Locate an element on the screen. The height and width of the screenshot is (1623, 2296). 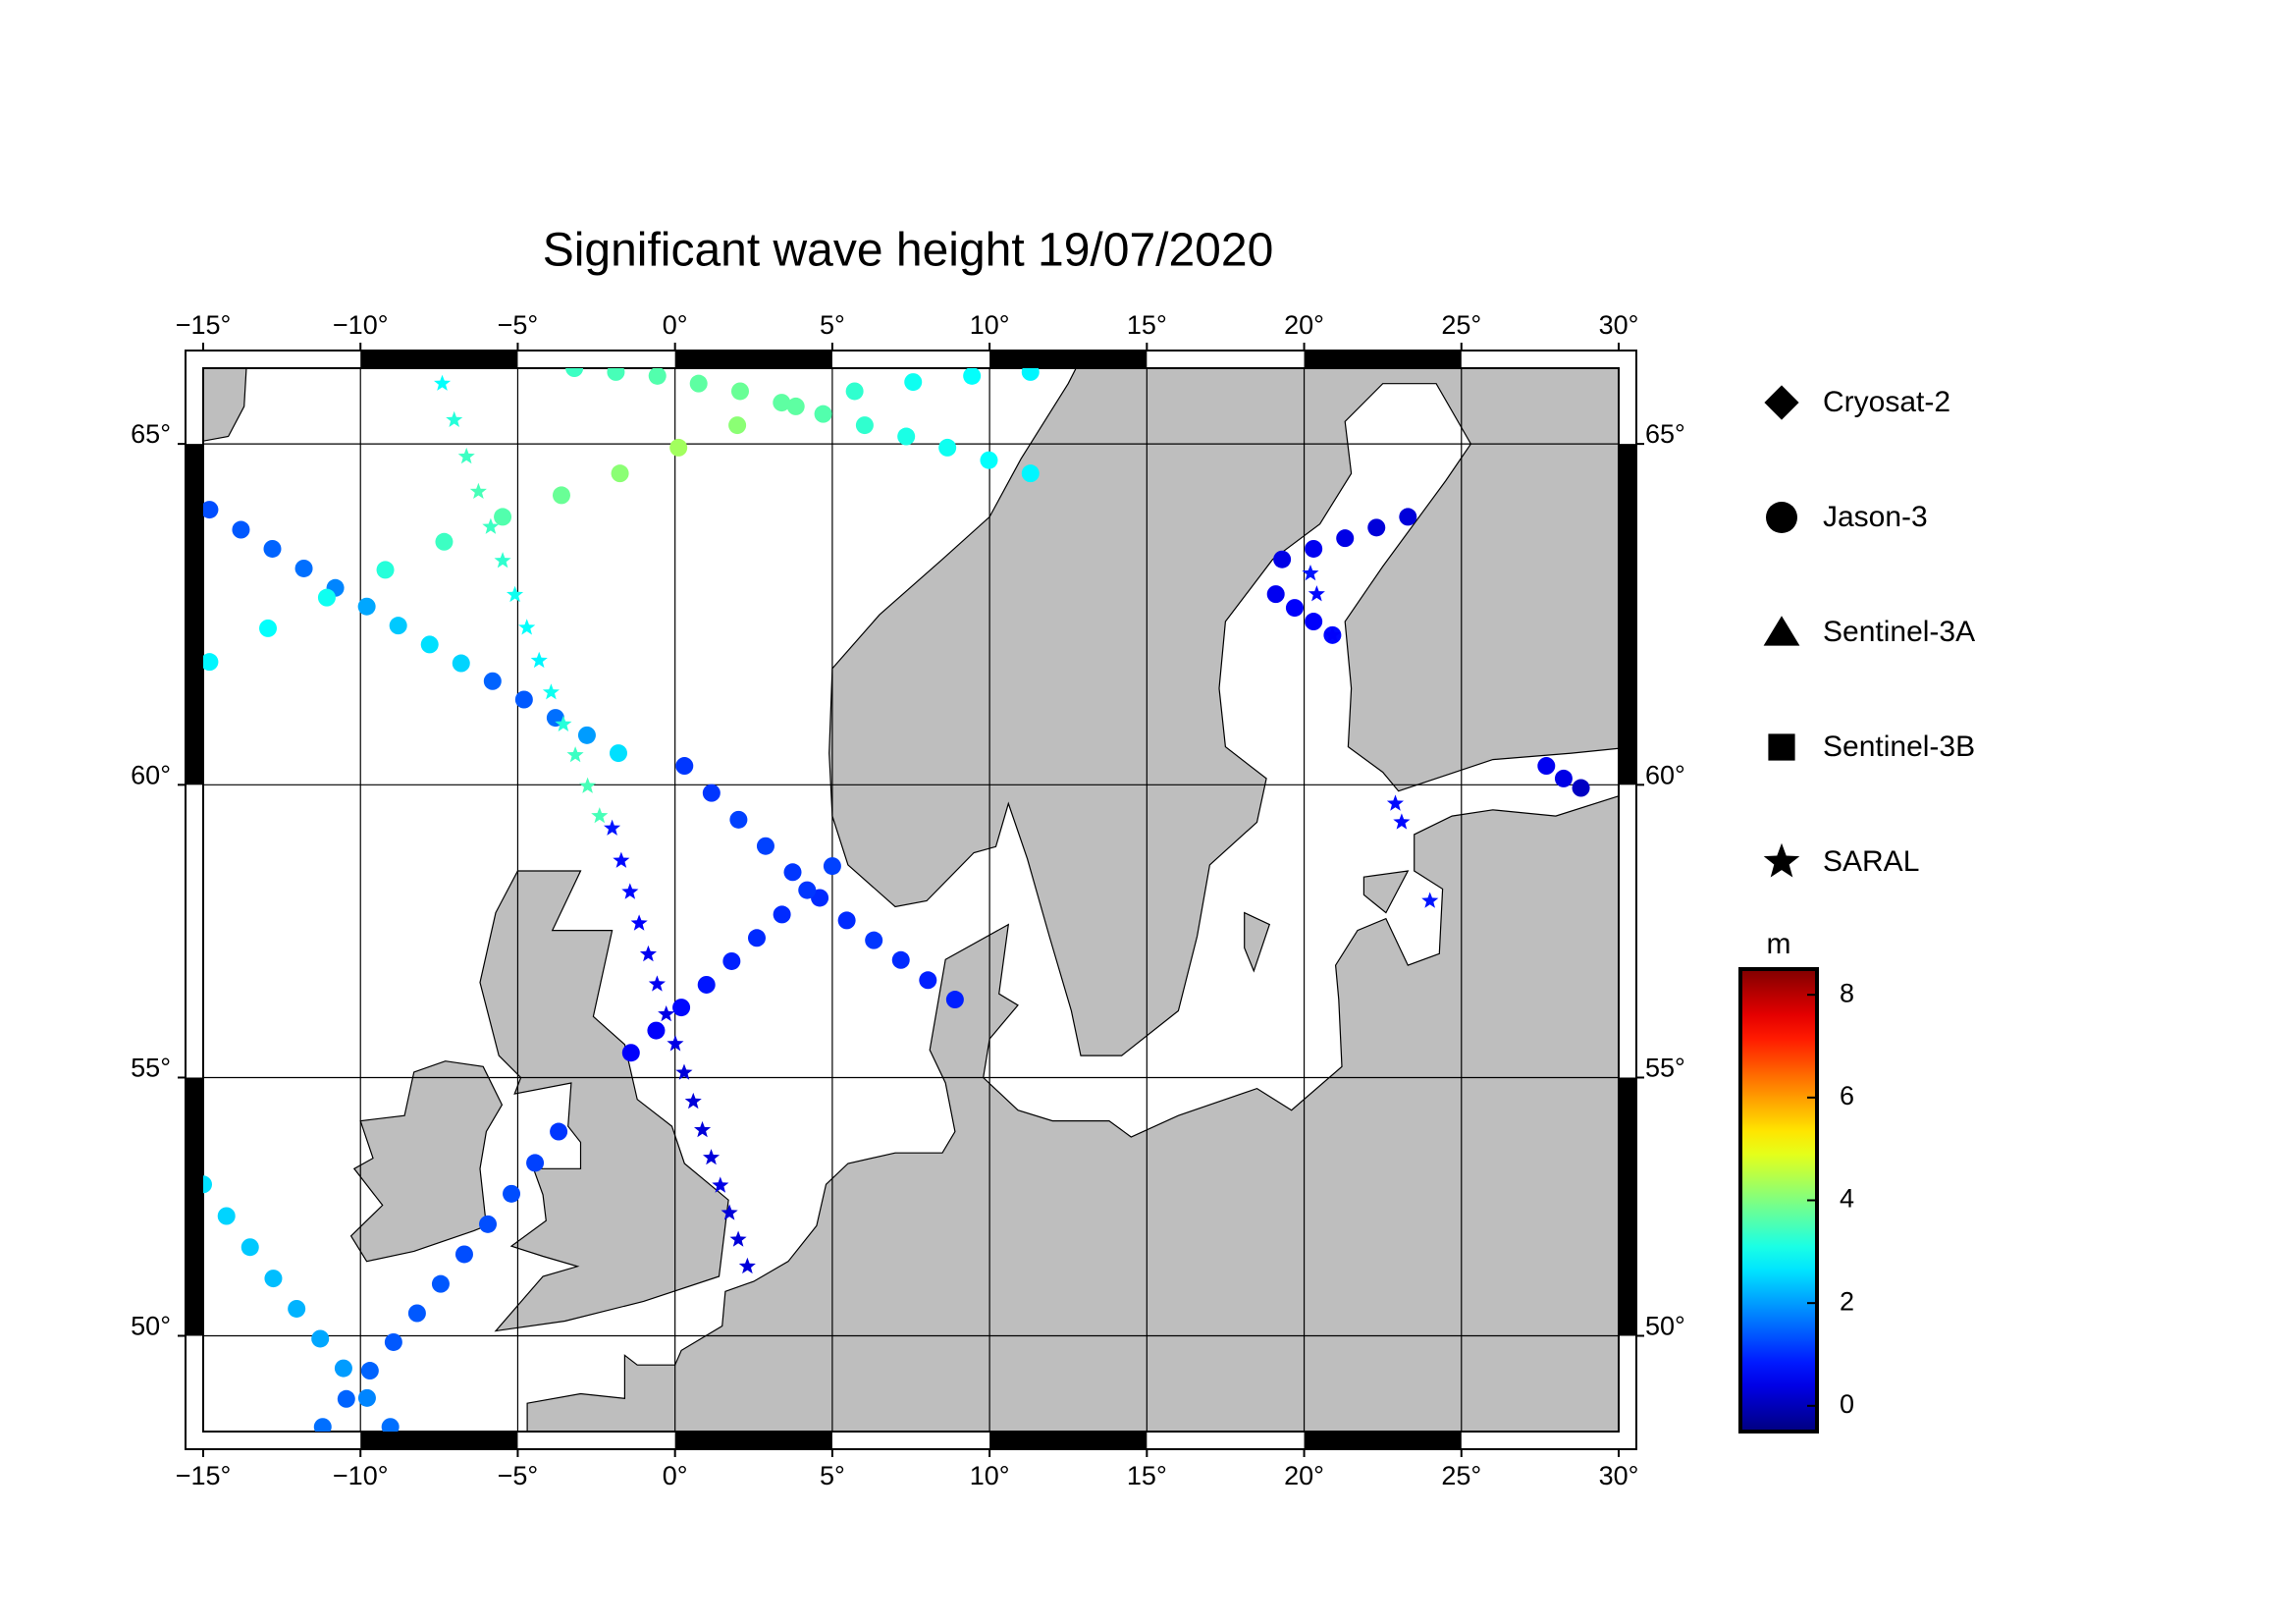
y-tick-label: 60° is located at coordinates (151, 774).